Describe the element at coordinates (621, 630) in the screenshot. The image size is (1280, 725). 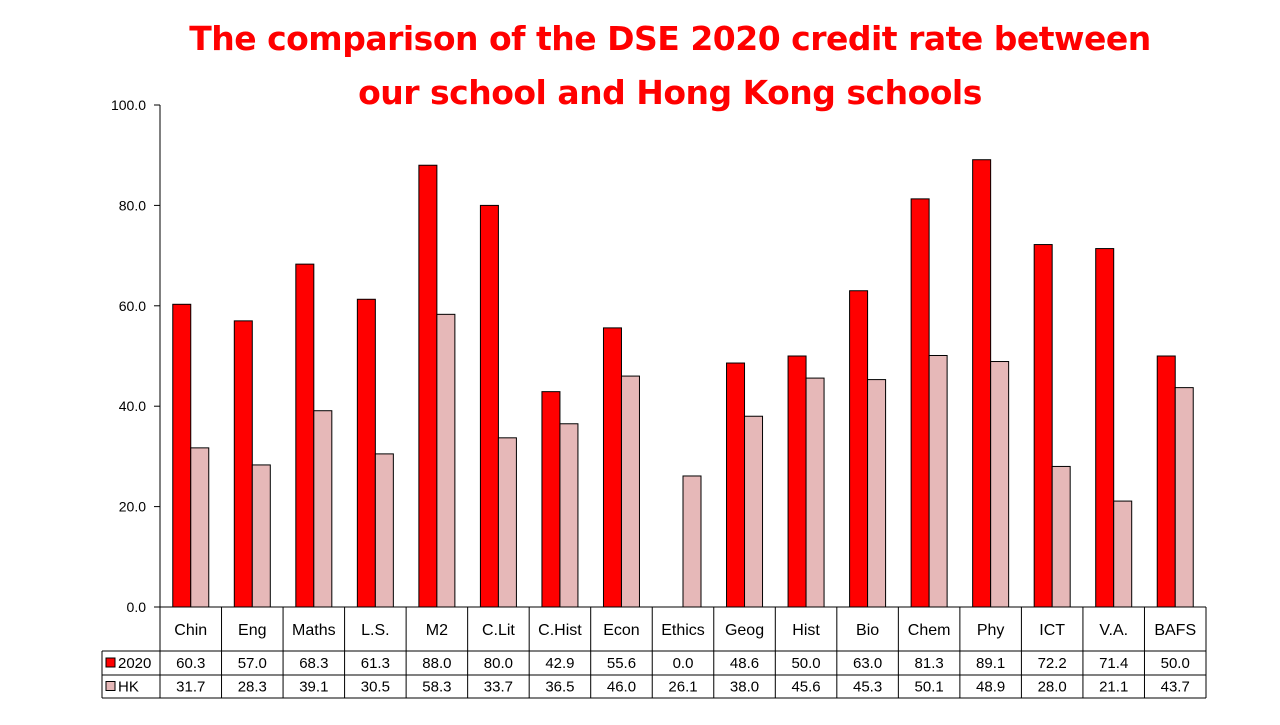
I see `category-label: Econ` at that location.